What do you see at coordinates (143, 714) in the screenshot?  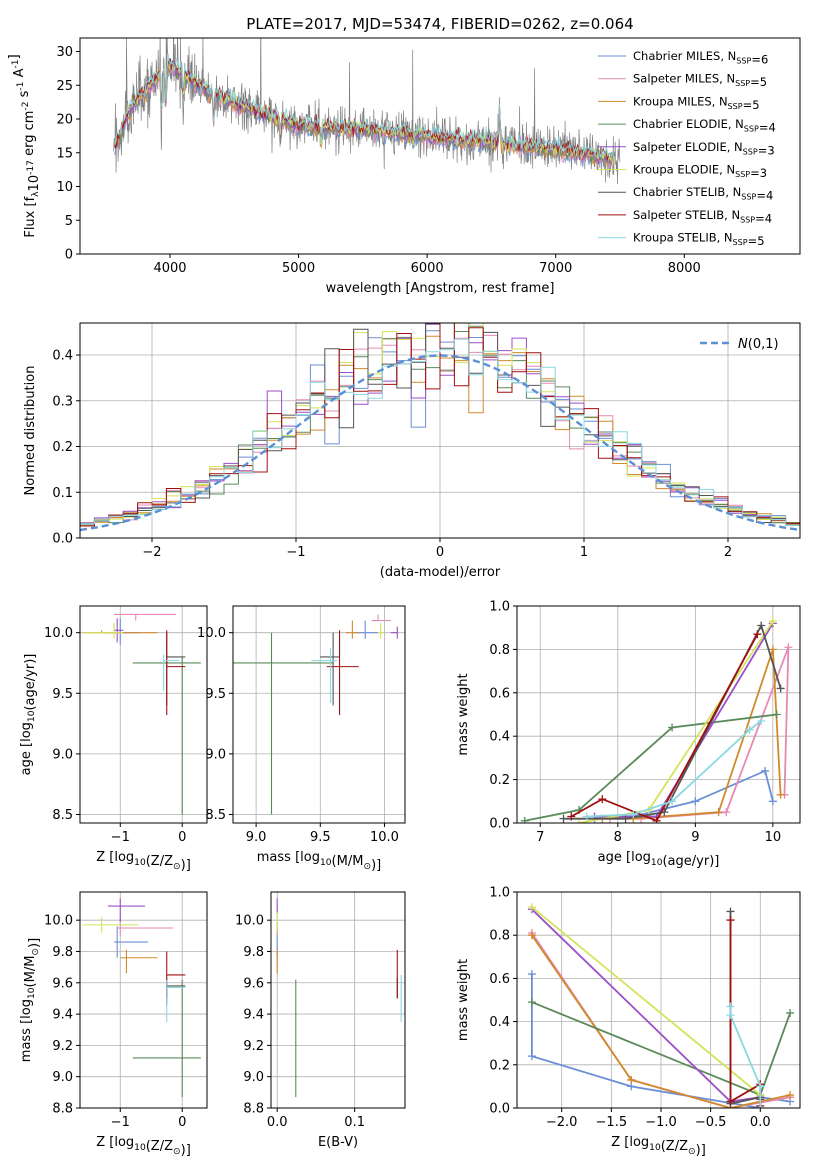 I see `axes-frame-age_vs_Z` at bounding box center [143, 714].